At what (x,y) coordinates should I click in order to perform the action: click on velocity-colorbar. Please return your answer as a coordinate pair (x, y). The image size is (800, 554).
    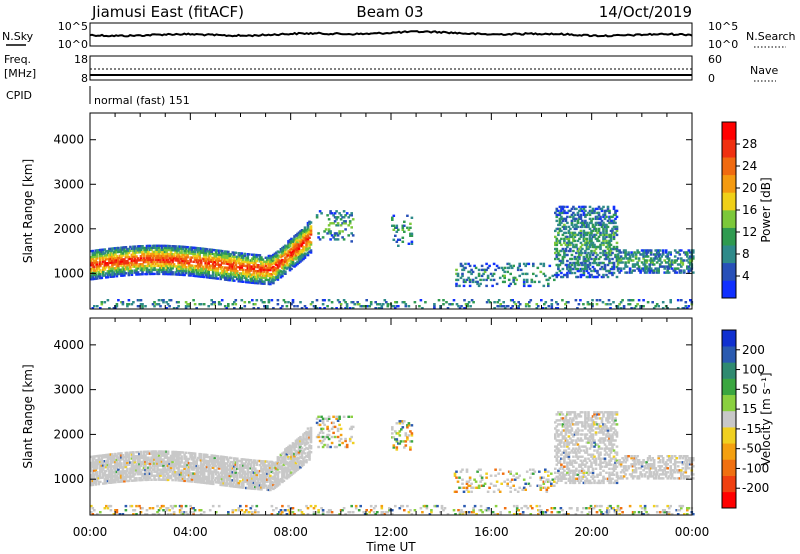
    Looking at the image, I should click on (730, 419).